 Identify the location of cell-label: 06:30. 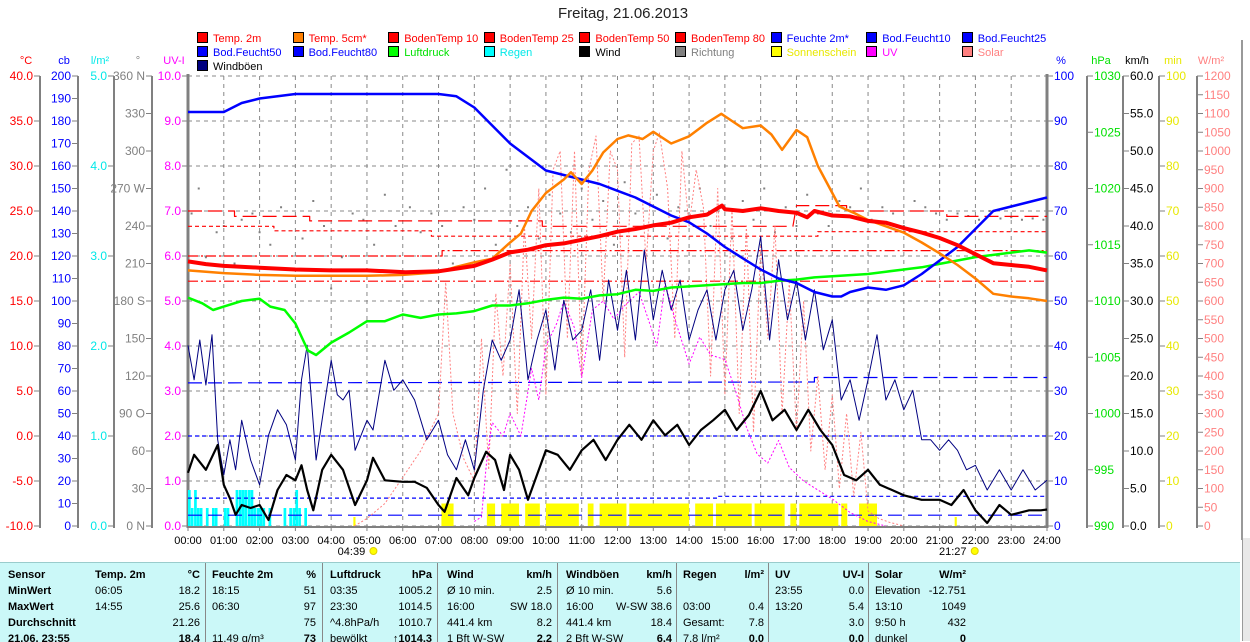
(226, 607).